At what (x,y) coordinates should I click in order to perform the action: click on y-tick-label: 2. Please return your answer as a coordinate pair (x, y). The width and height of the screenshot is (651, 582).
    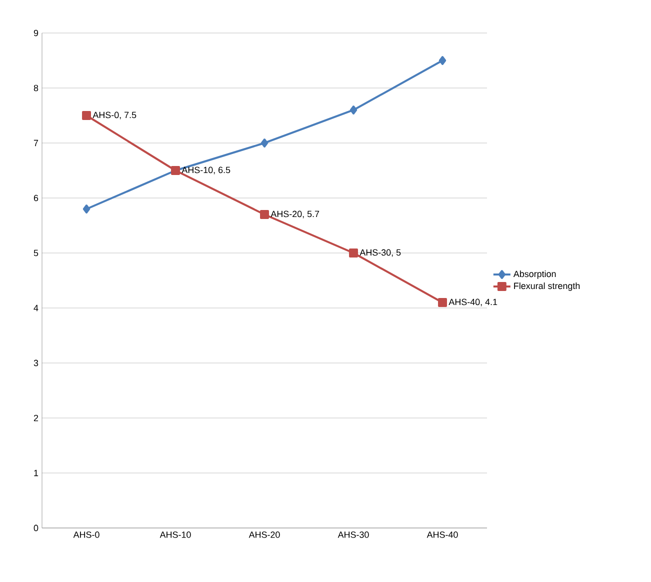
    Looking at the image, I should click on (36, 418).